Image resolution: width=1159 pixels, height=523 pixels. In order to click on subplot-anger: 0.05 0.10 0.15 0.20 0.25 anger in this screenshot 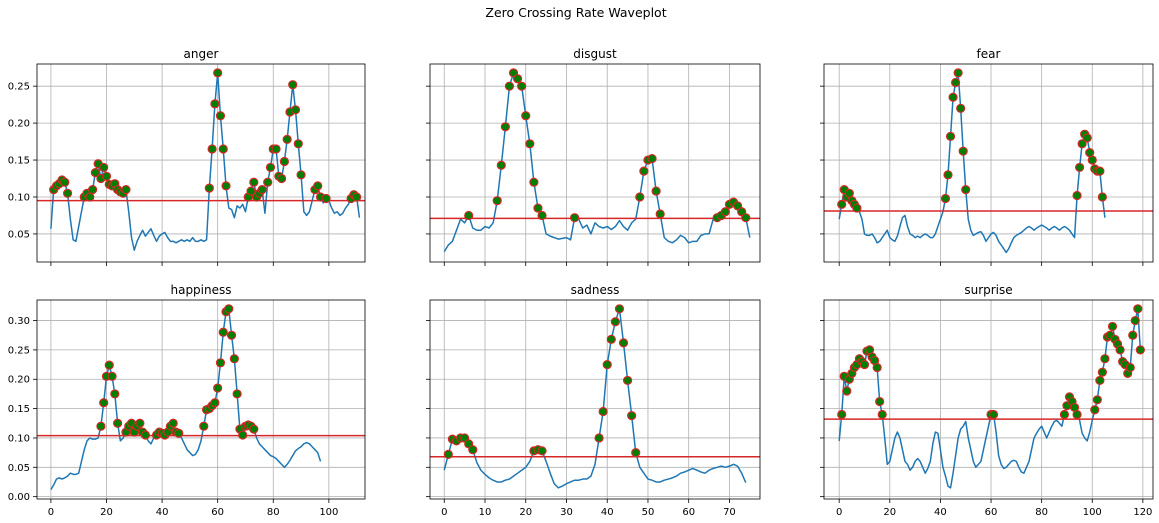, I will do `click(187, 156)`.